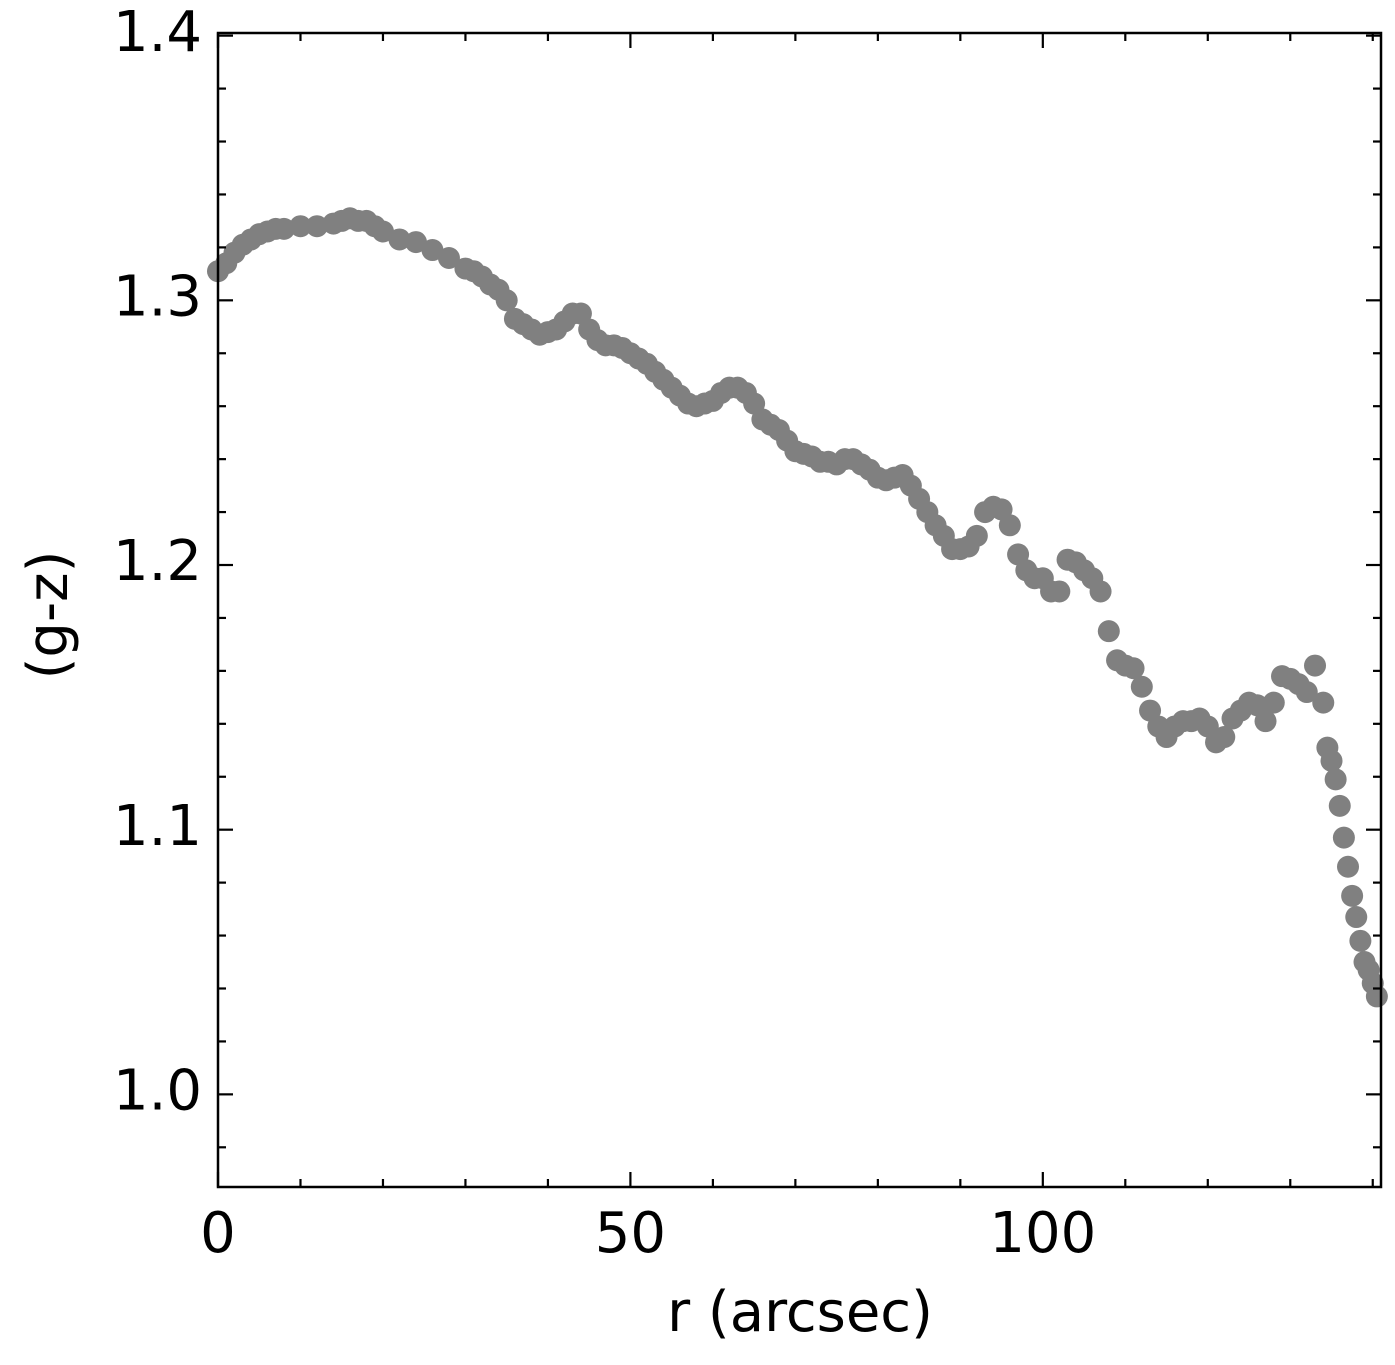 The height and width of the screenshot is (1365, 1395). What do you see at coordinates (800, 1312) in the screenshot?
I see `x-axis-label: r (arcsec)` at bounding box center [800, 1312].